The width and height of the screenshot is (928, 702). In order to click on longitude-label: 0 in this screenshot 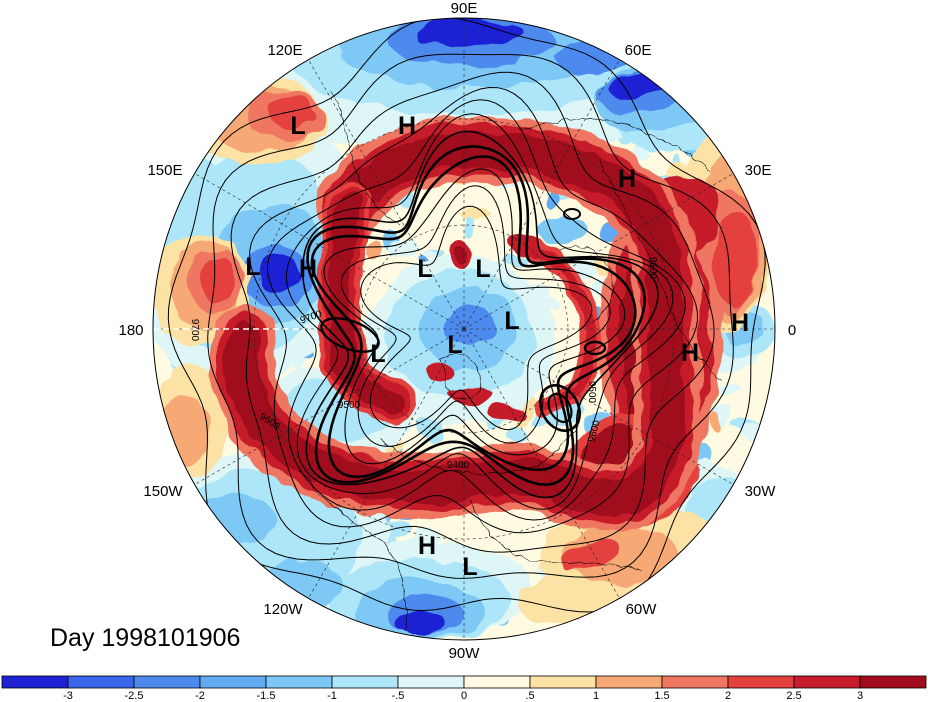, I will do `click(792, 330)`.